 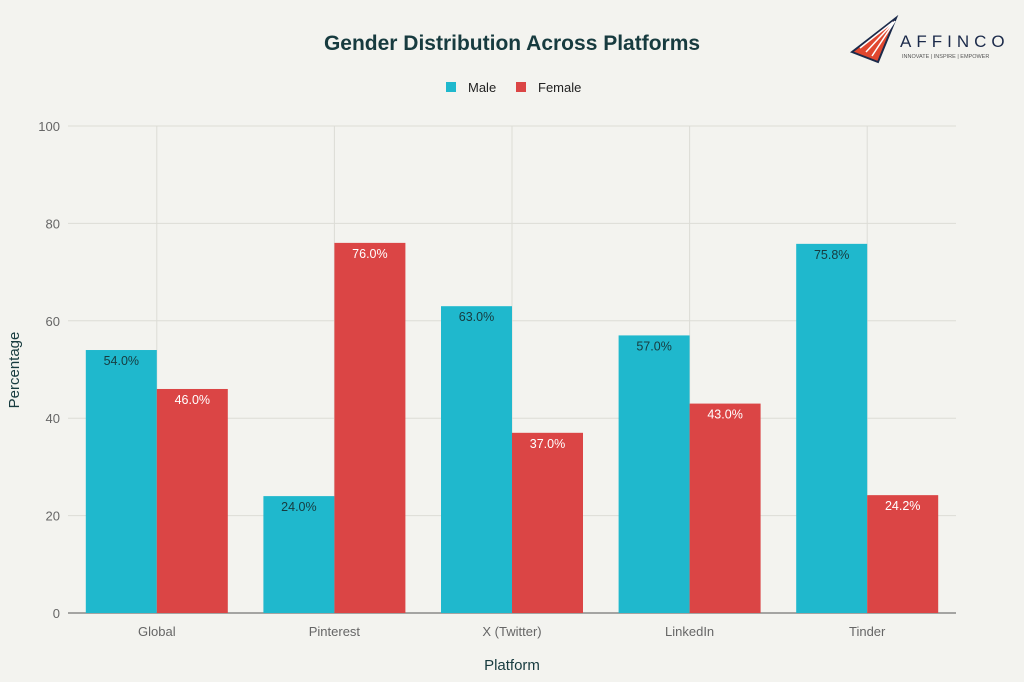 What do you see at coordinates (53, 223) in the screenshot?
I see `y-tick-label: 80` at bounding box center [53, 223].